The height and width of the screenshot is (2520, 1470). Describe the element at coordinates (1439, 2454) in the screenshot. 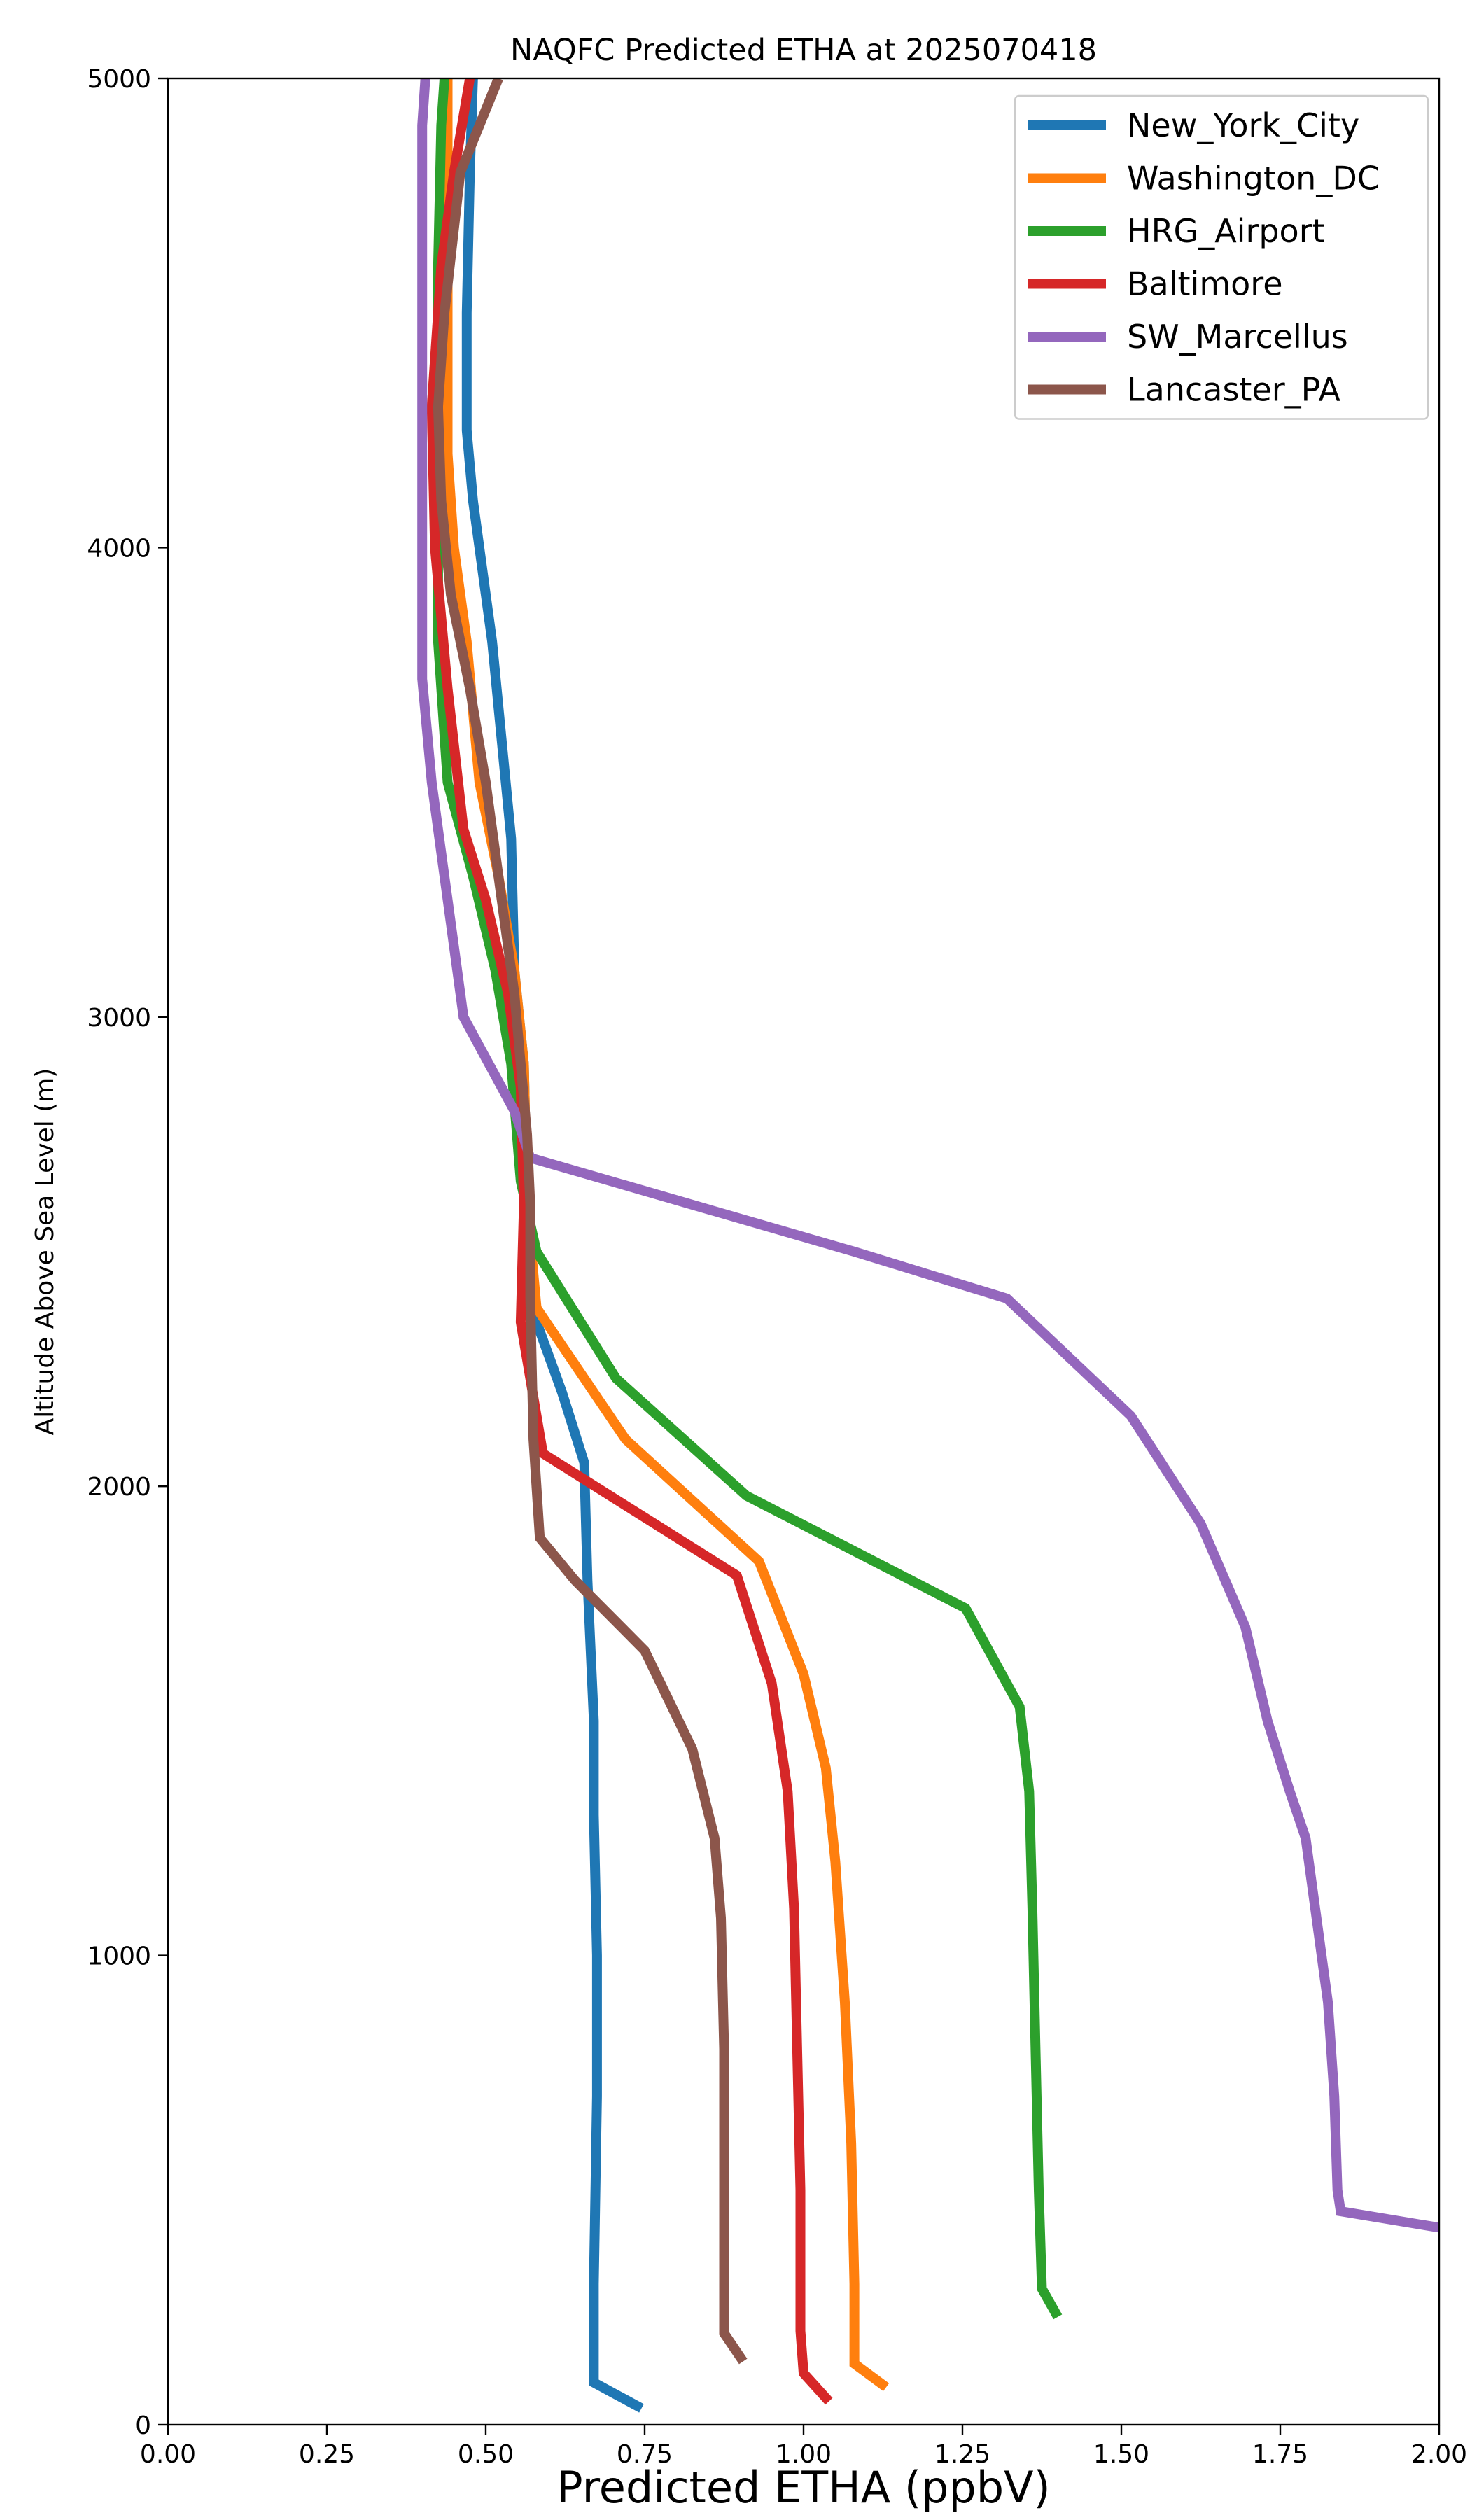

I see `x-tick-label: 2.00` at that location.